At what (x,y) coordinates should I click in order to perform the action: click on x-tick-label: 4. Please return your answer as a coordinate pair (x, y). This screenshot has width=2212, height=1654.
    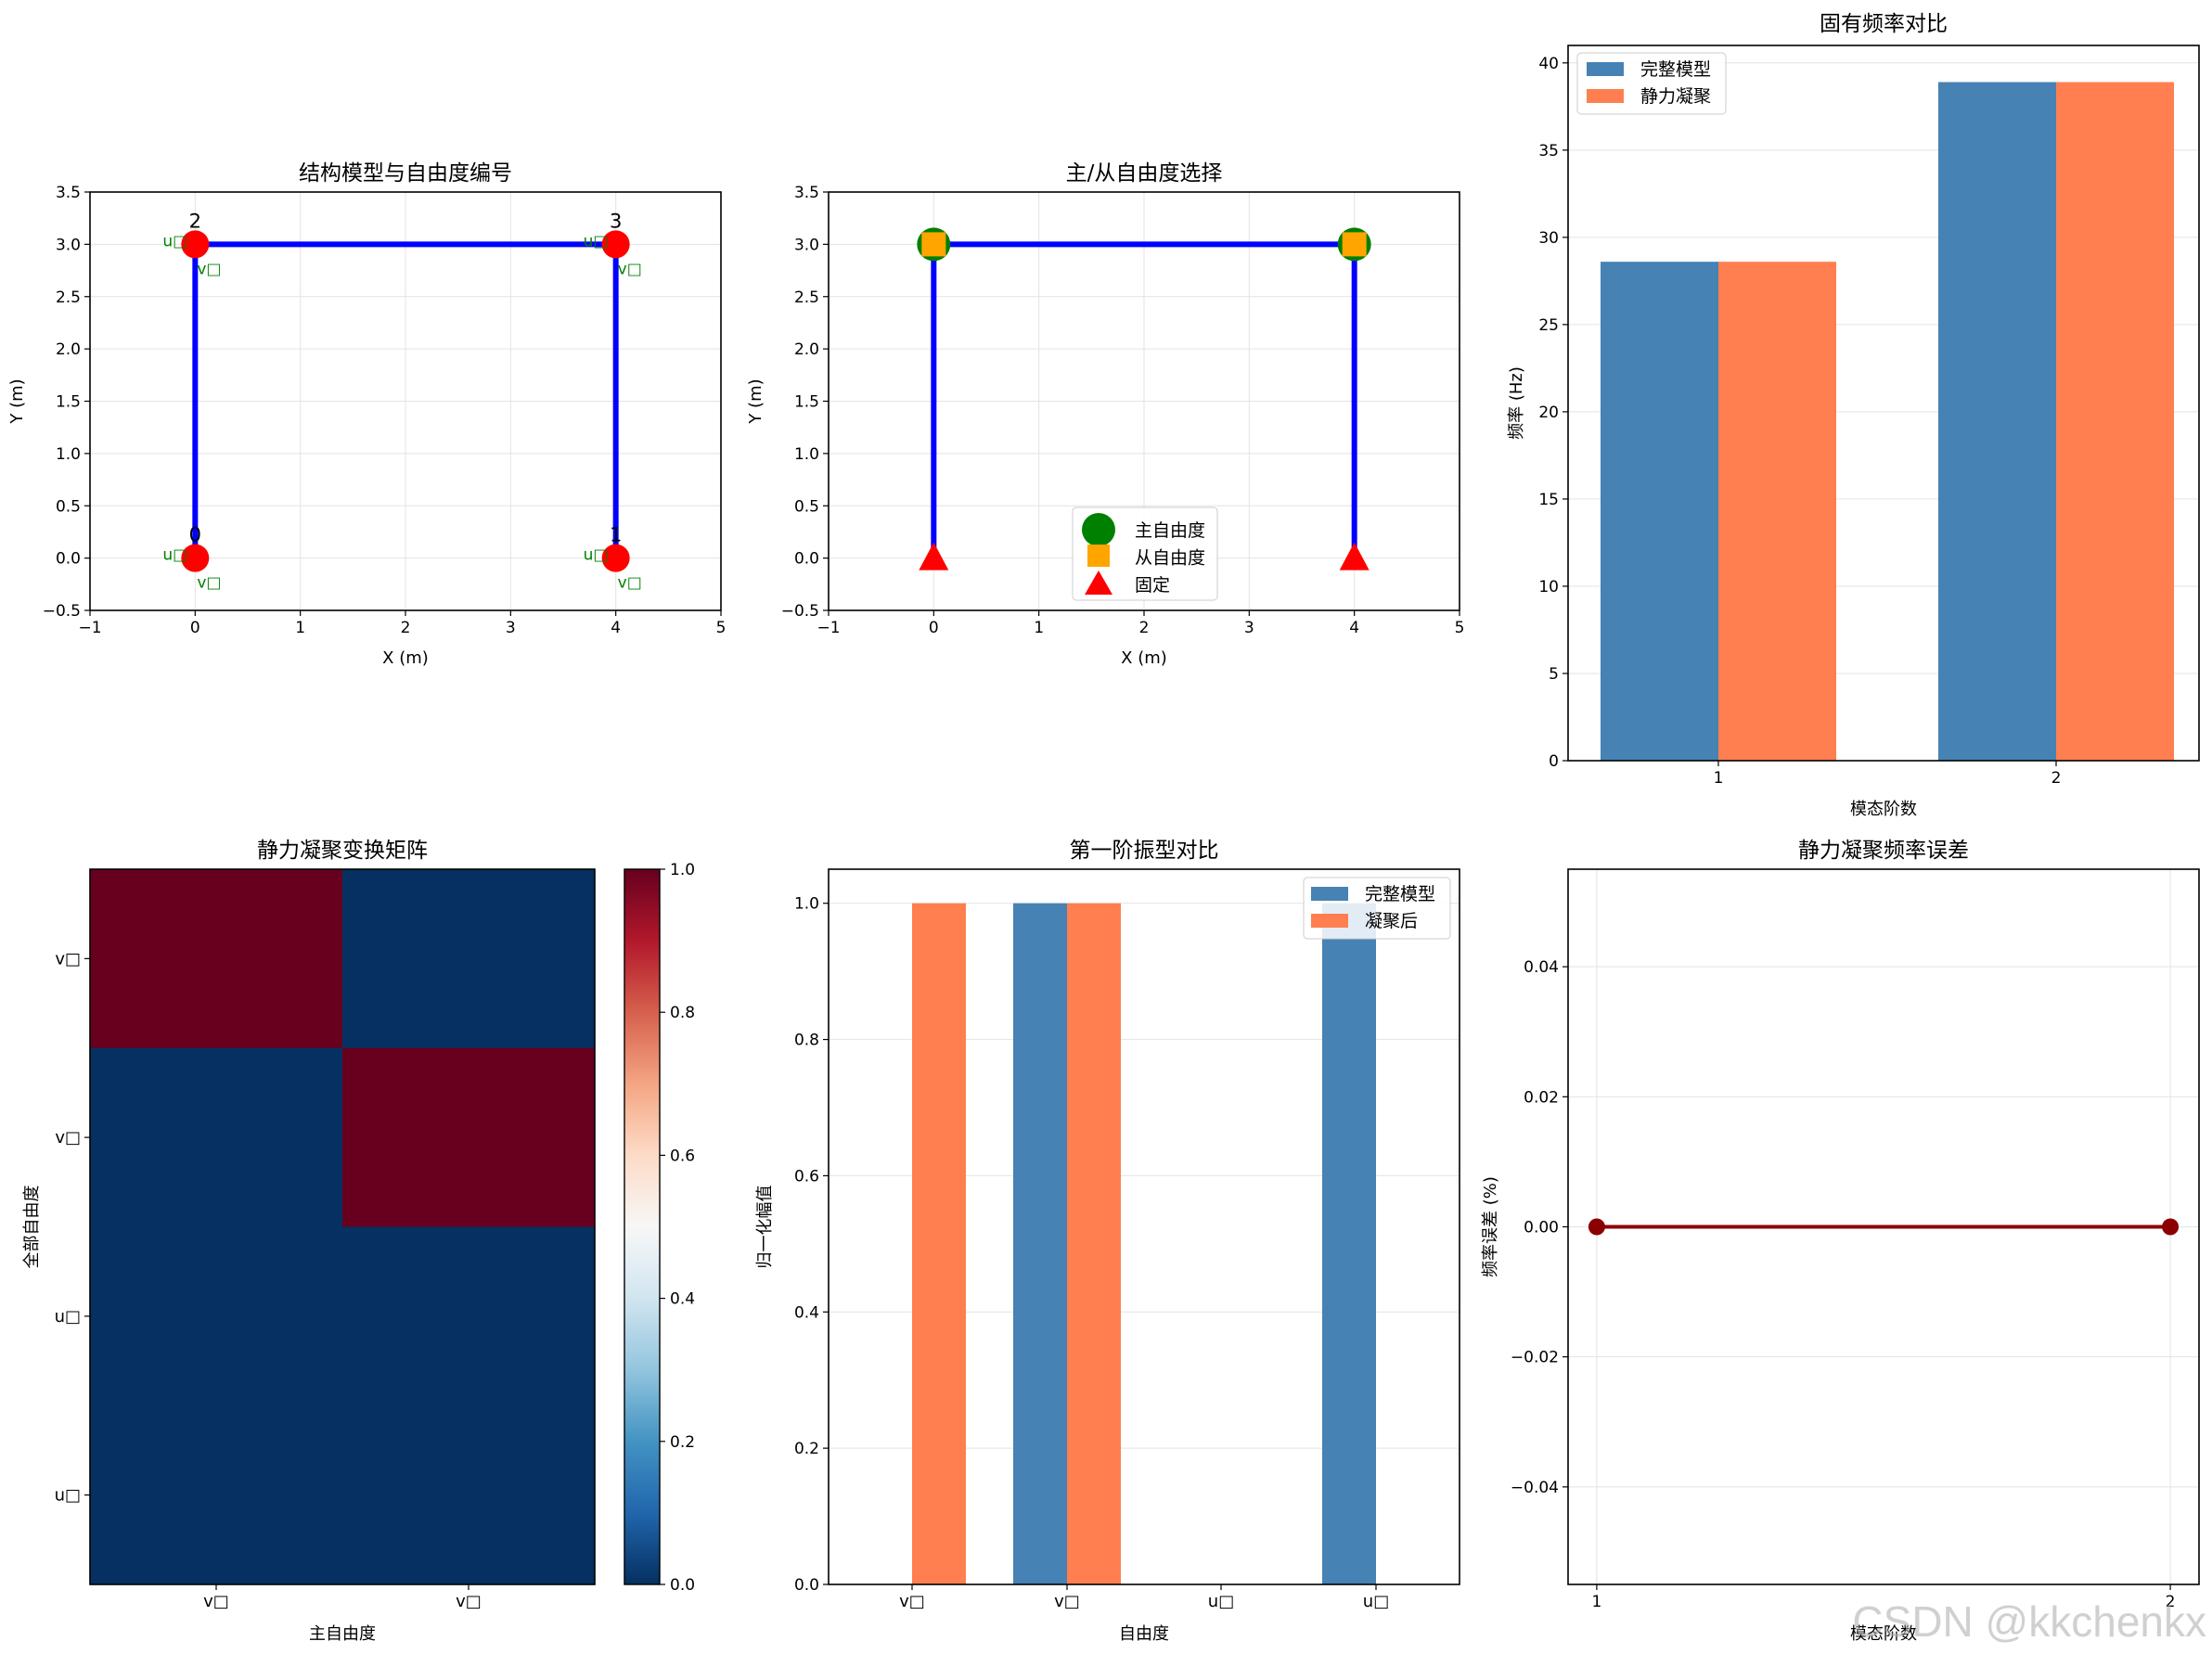
    Looking at the image, I should click on (616, 628).